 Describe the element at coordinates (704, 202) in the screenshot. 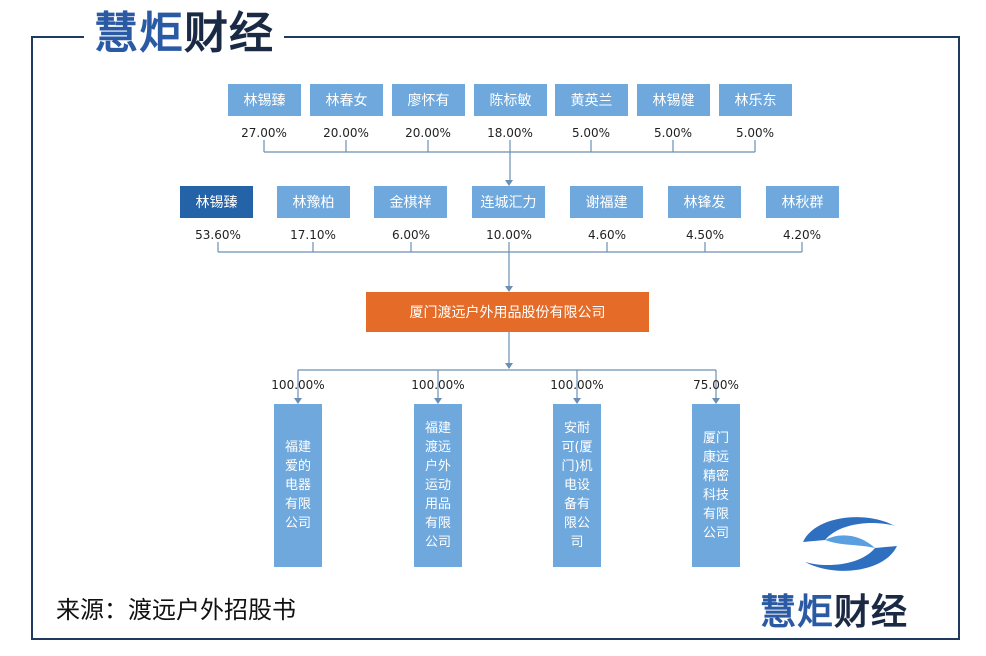

I see `tier2-box-6: 林锋发` at that location.